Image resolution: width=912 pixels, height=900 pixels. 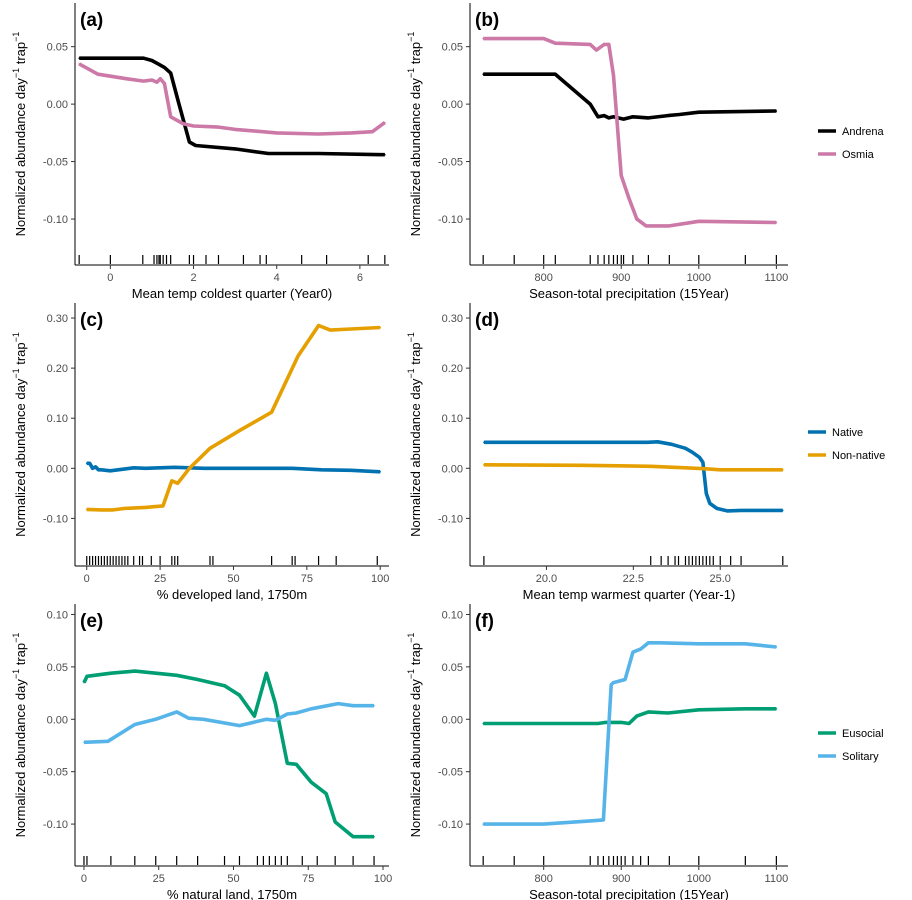 I want to click on x-tick-label: 25, so click(x=159, y=879).